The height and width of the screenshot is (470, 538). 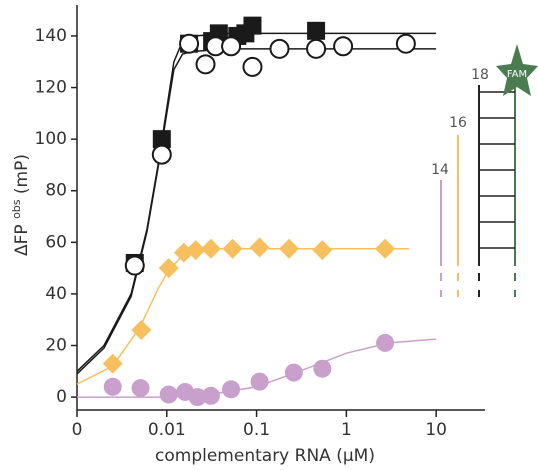 I want to click on y-tick-label: 120, so click(x=51, y=88).